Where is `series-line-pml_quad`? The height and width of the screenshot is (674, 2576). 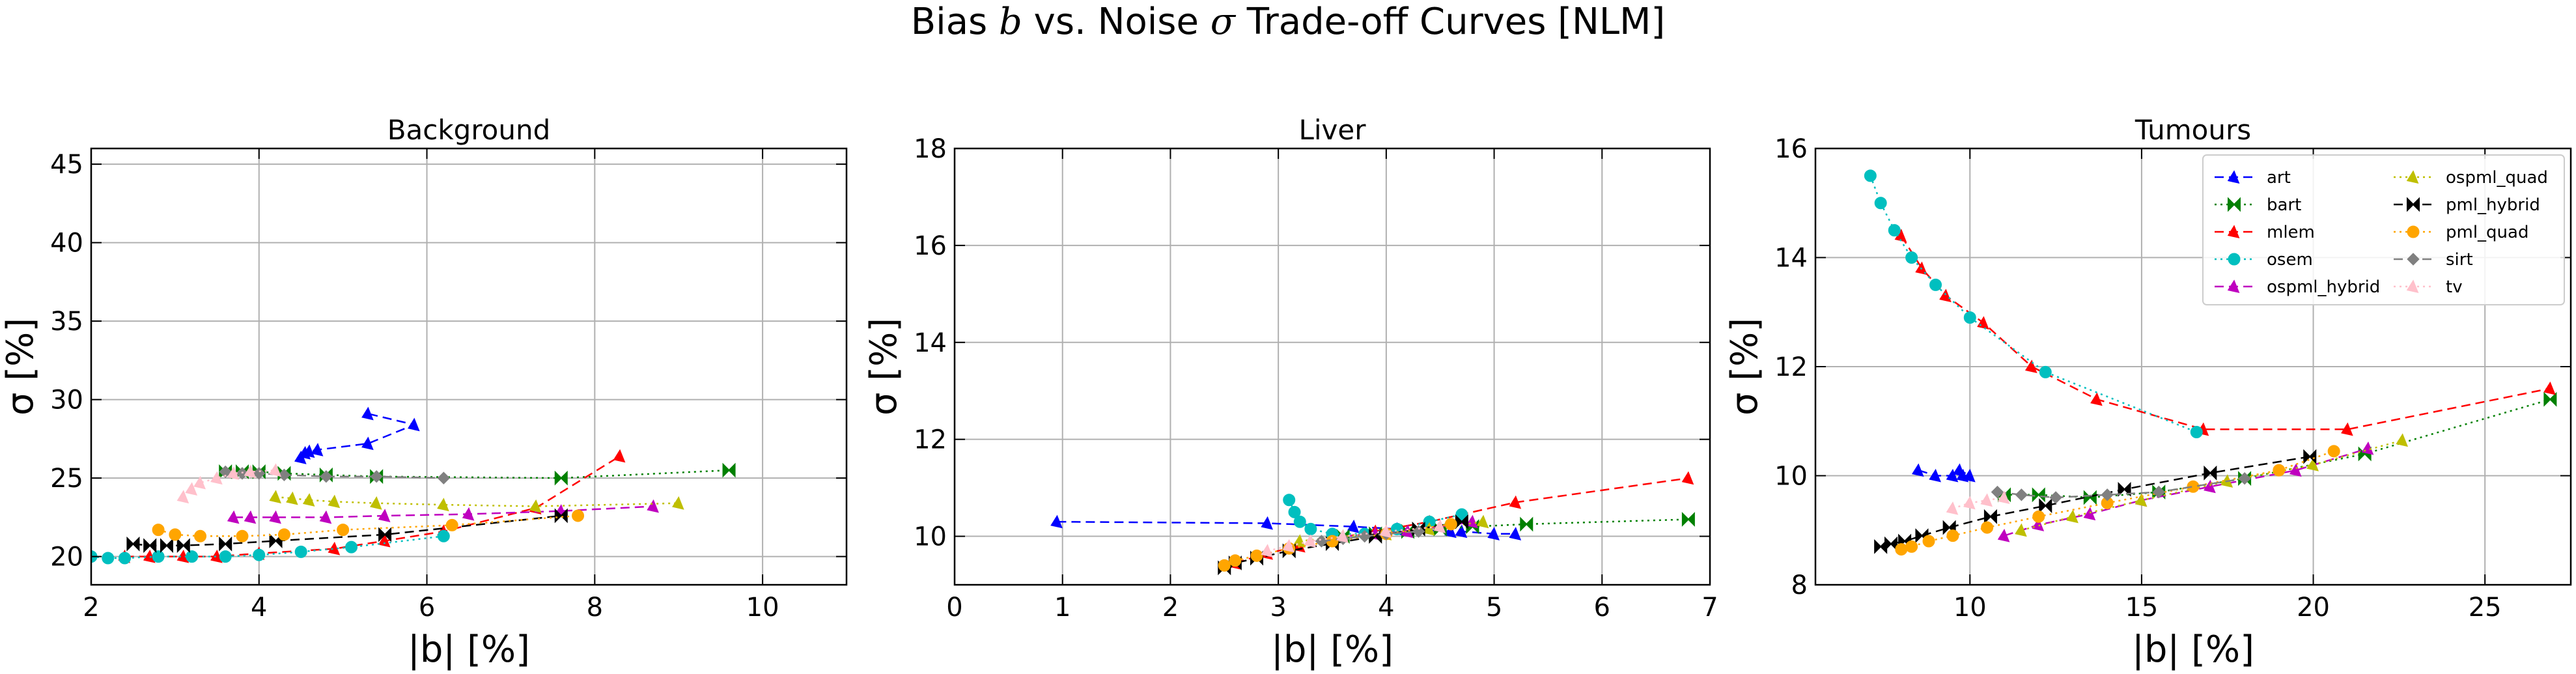
series-line-pml_quad is located at coordinates (368, 525).